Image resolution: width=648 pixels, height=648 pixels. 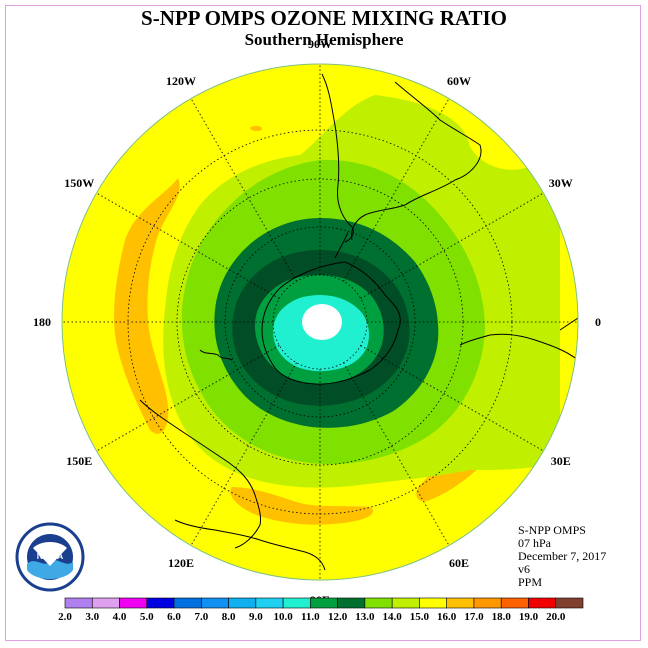 What do you see at coordinates (534, 543) in the screenshot?
I see `info-level: 07 hPa` at bounding box center [534, 543].